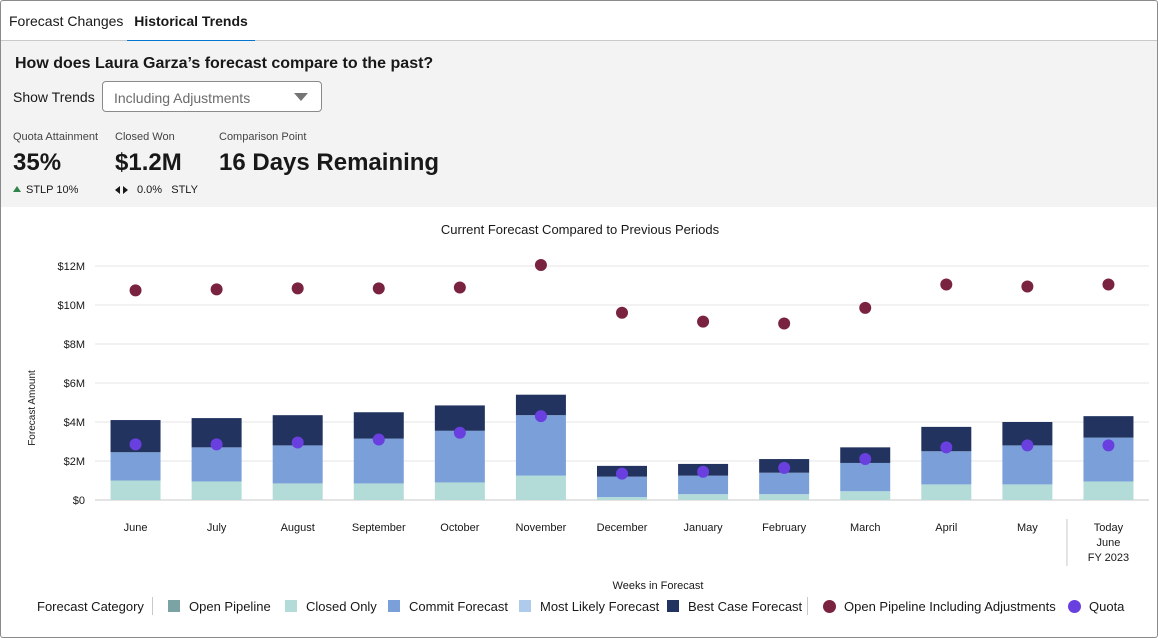 The height and width of the screenshot is (638, 1158). I want to click on show-trends-select: Including Adjustments, so click(212, 96).